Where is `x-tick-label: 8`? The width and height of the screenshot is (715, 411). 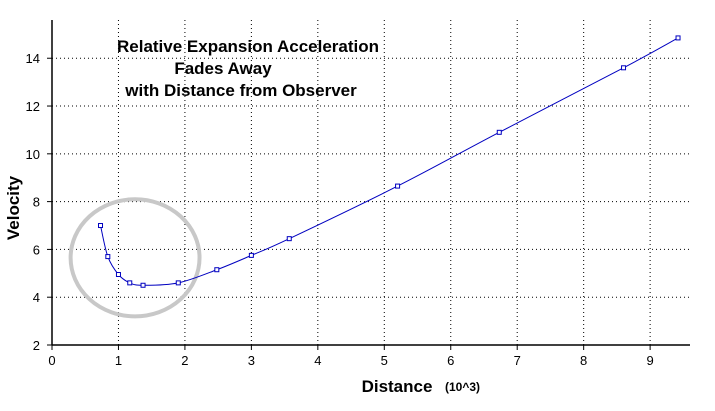
x-tick-label: 8 is located at coordinates (583, 360).